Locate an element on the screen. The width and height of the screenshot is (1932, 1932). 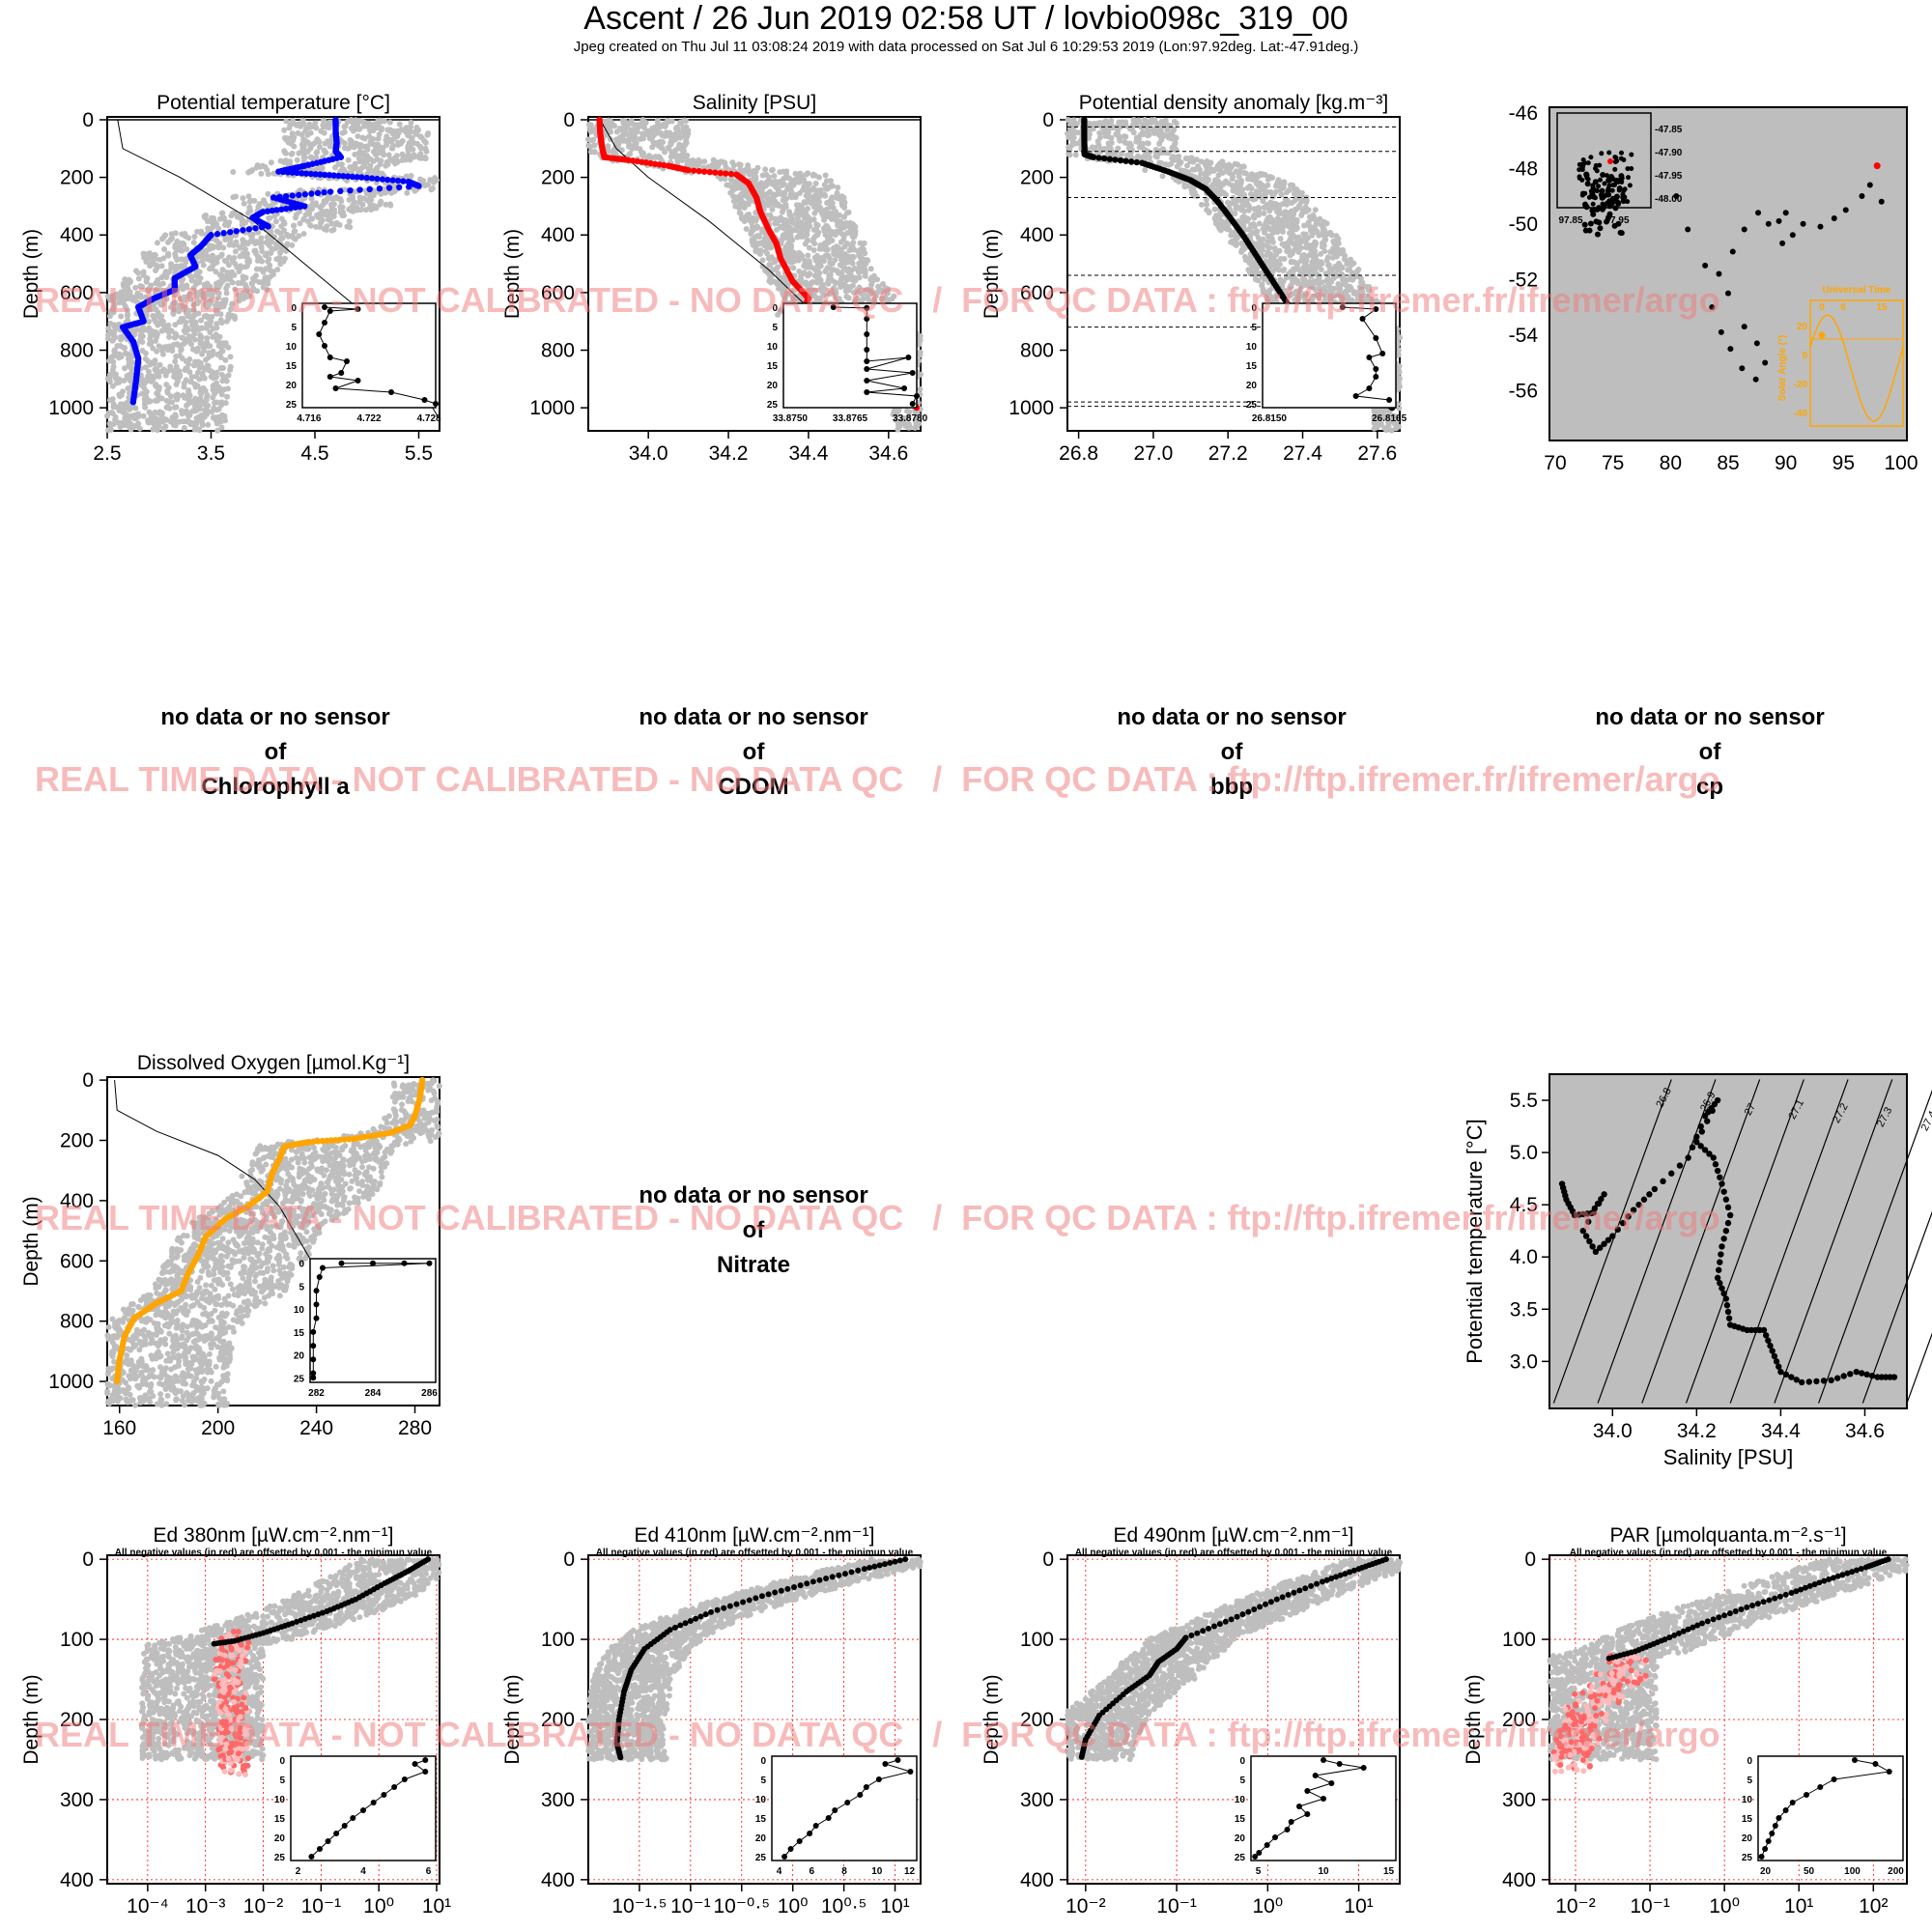
y-tick-label: 0 is located at coordinates (1048, 120).